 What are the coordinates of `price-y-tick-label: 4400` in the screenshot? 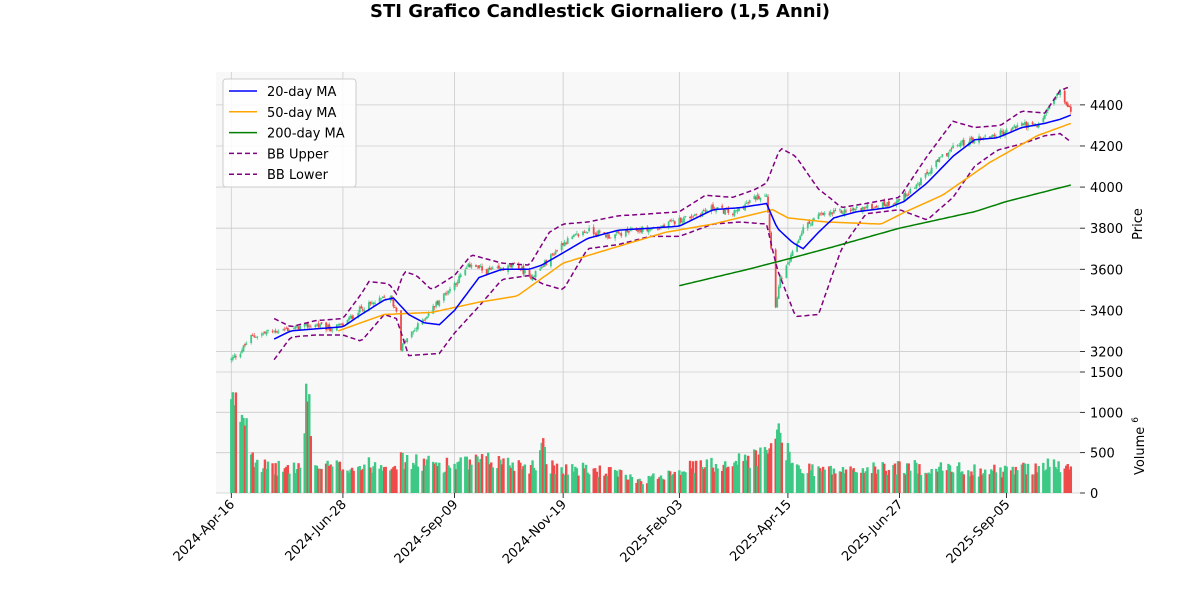 It's located at (1106, 106).